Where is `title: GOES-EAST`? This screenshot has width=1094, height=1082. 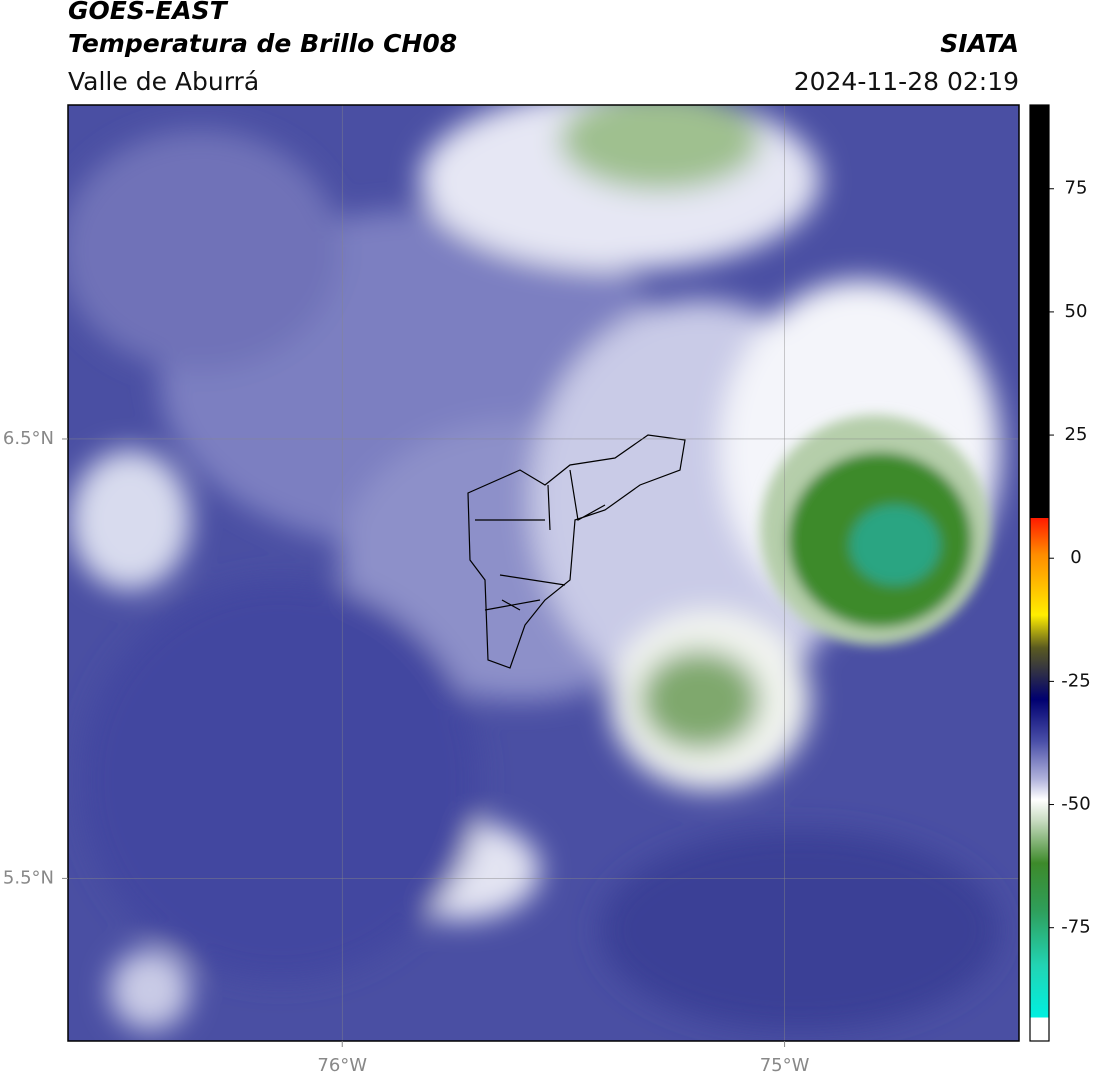
title: GOES-EAST is located at coordinates (148, 12).